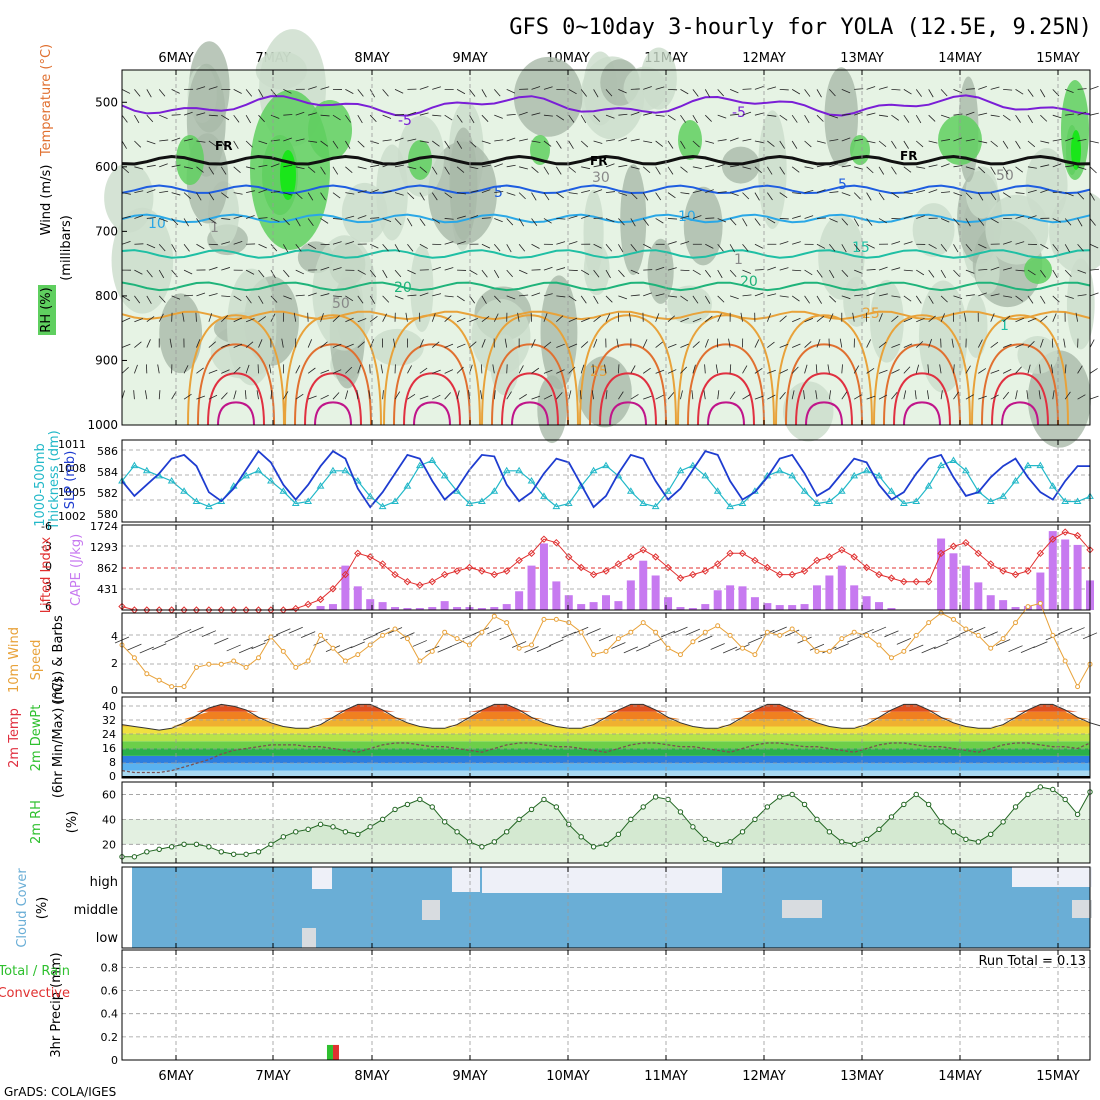 This screenshot has height=1100, width=1100. I want to click on cloud-gap, so click(802, 909).